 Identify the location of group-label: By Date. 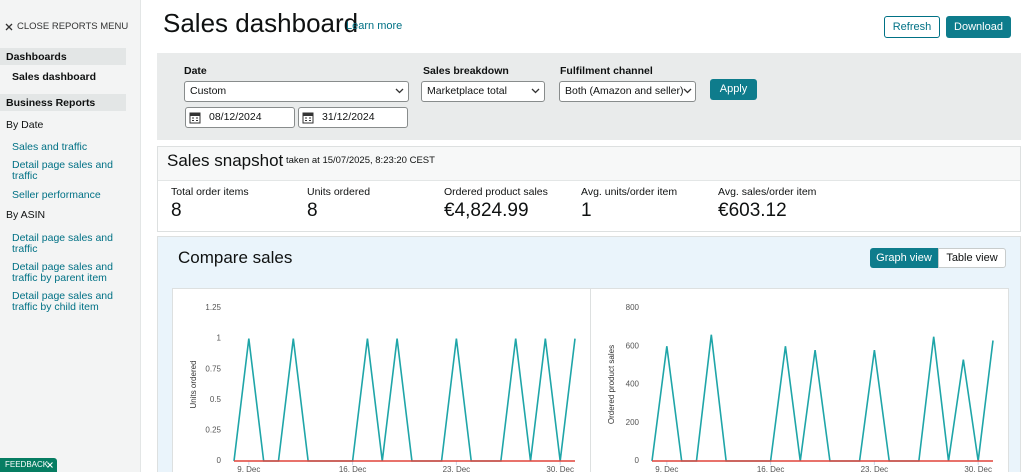
(25, 125).